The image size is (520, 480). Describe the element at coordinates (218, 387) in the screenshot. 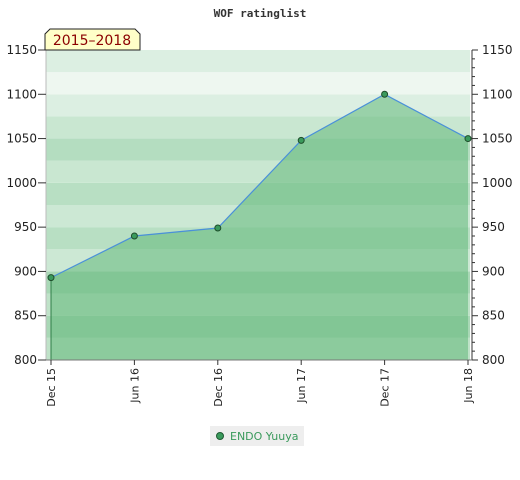

I see `x-tick-label: Dec 16` at that location.